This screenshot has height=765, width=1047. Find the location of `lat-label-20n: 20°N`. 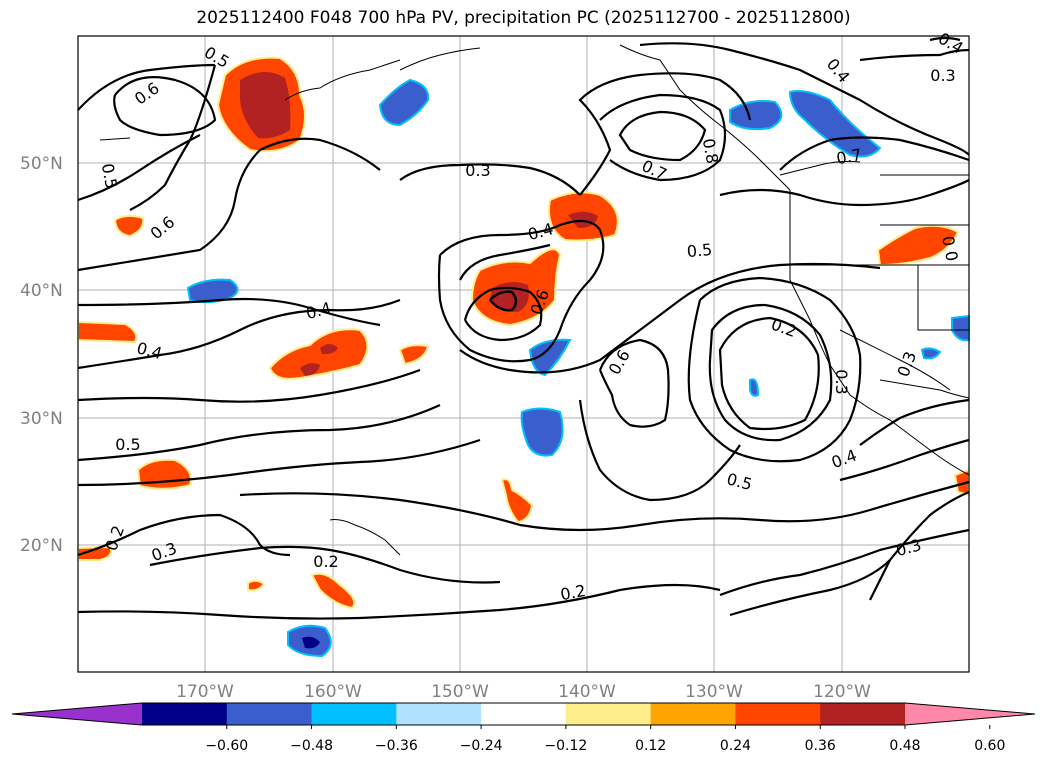

lat-label-20n: 20°N is located at coordinates (41, 546).